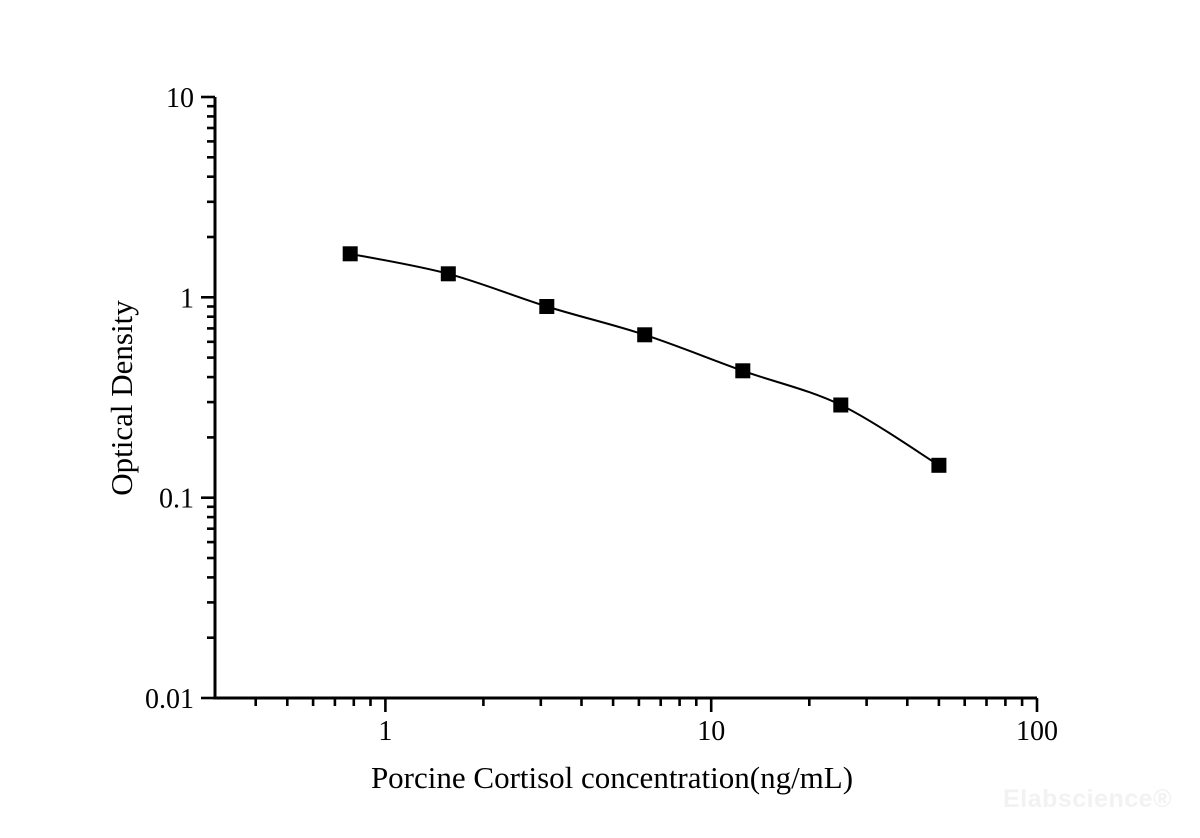 The width and height of the screenshot is (1200, 838). What do you see at coordinates (711, 731) in the screenshot?
I see `x-tick-label: 10` at bounding box center [711, 731].